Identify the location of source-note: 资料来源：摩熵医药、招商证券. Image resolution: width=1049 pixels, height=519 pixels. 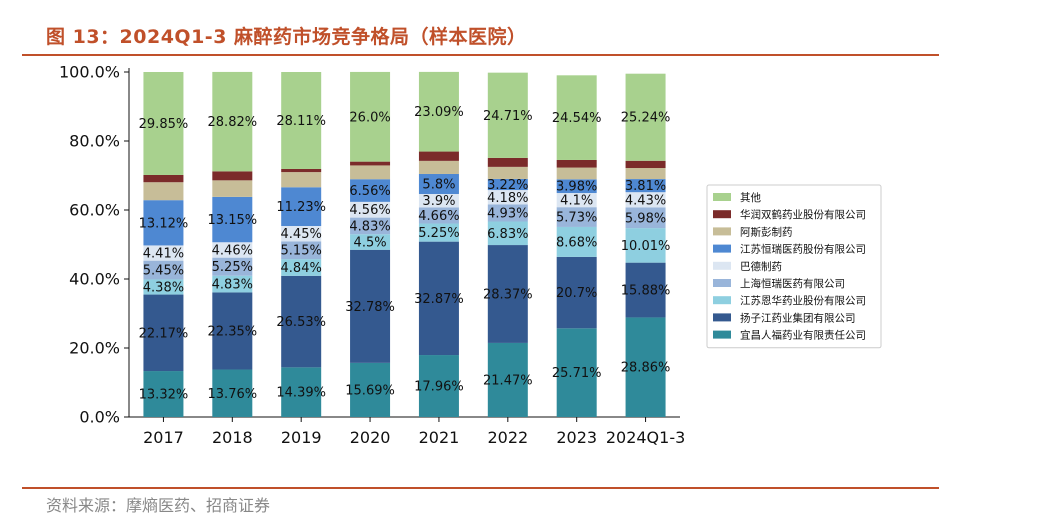
(158, 505).